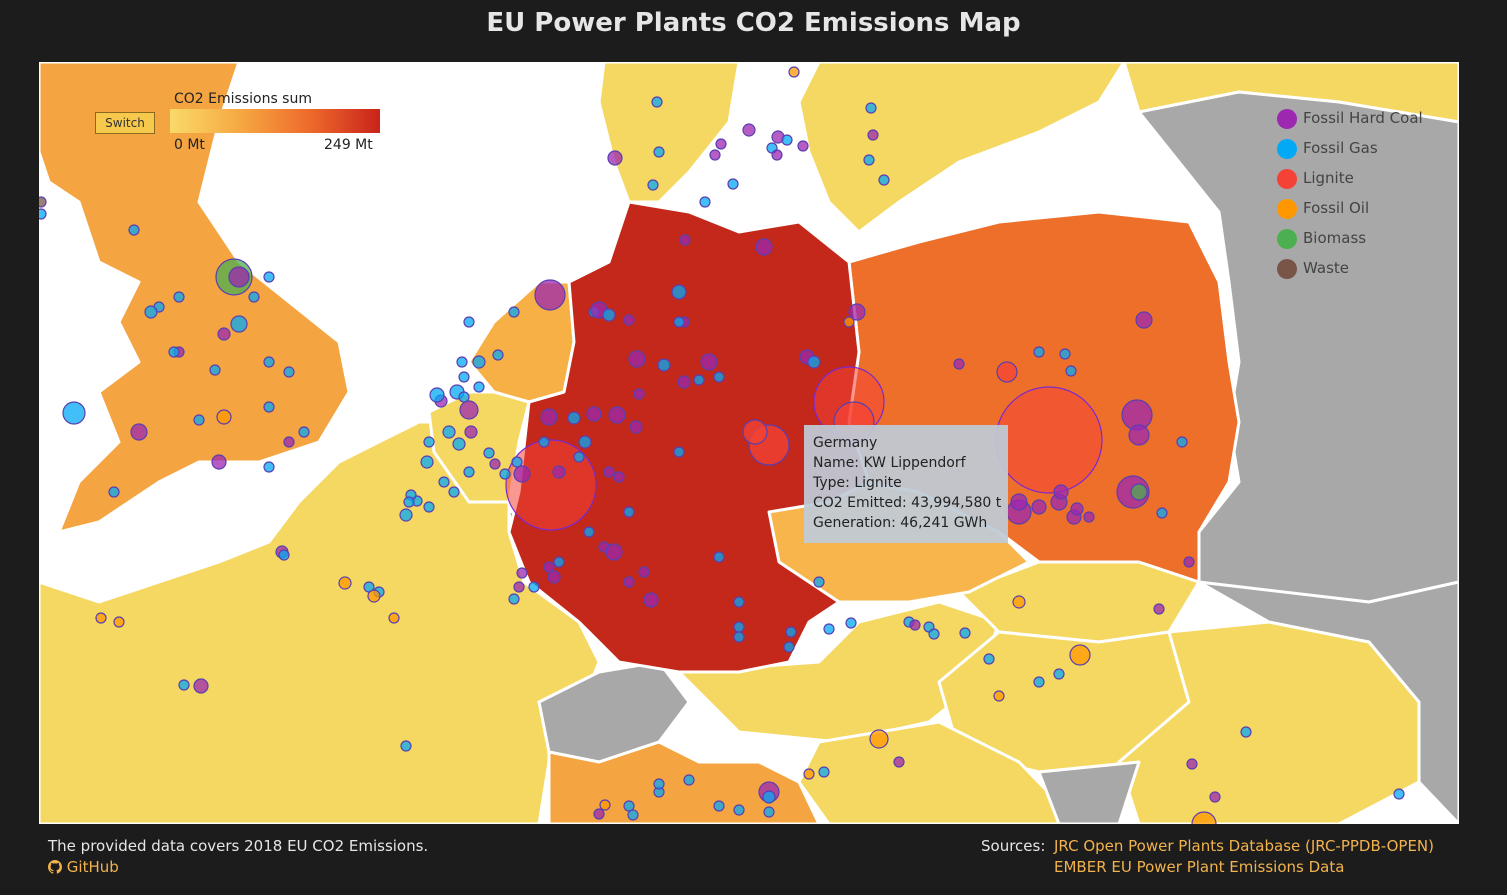 This screenshot has width=1507, height=895. What do you see at coordinates (1199, 867) in the screenshot?
I see `source-link-ember: EMBER EU Power Plant Emissions Data` at bounding box center [1199, 867].